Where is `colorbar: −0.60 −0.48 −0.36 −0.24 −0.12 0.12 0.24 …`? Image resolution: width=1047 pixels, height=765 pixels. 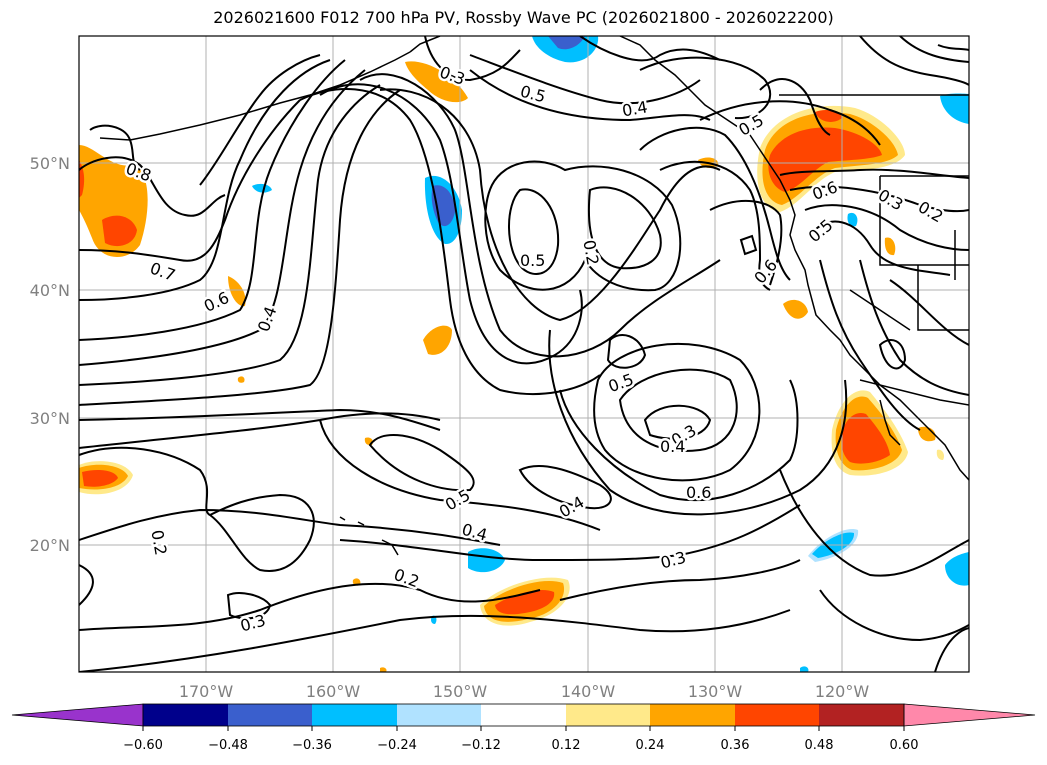 colorbar: −0.60 −0.48 −0.36 −0.24 −0.12 0.12 0.24 … is located at coordinates (523, 728).